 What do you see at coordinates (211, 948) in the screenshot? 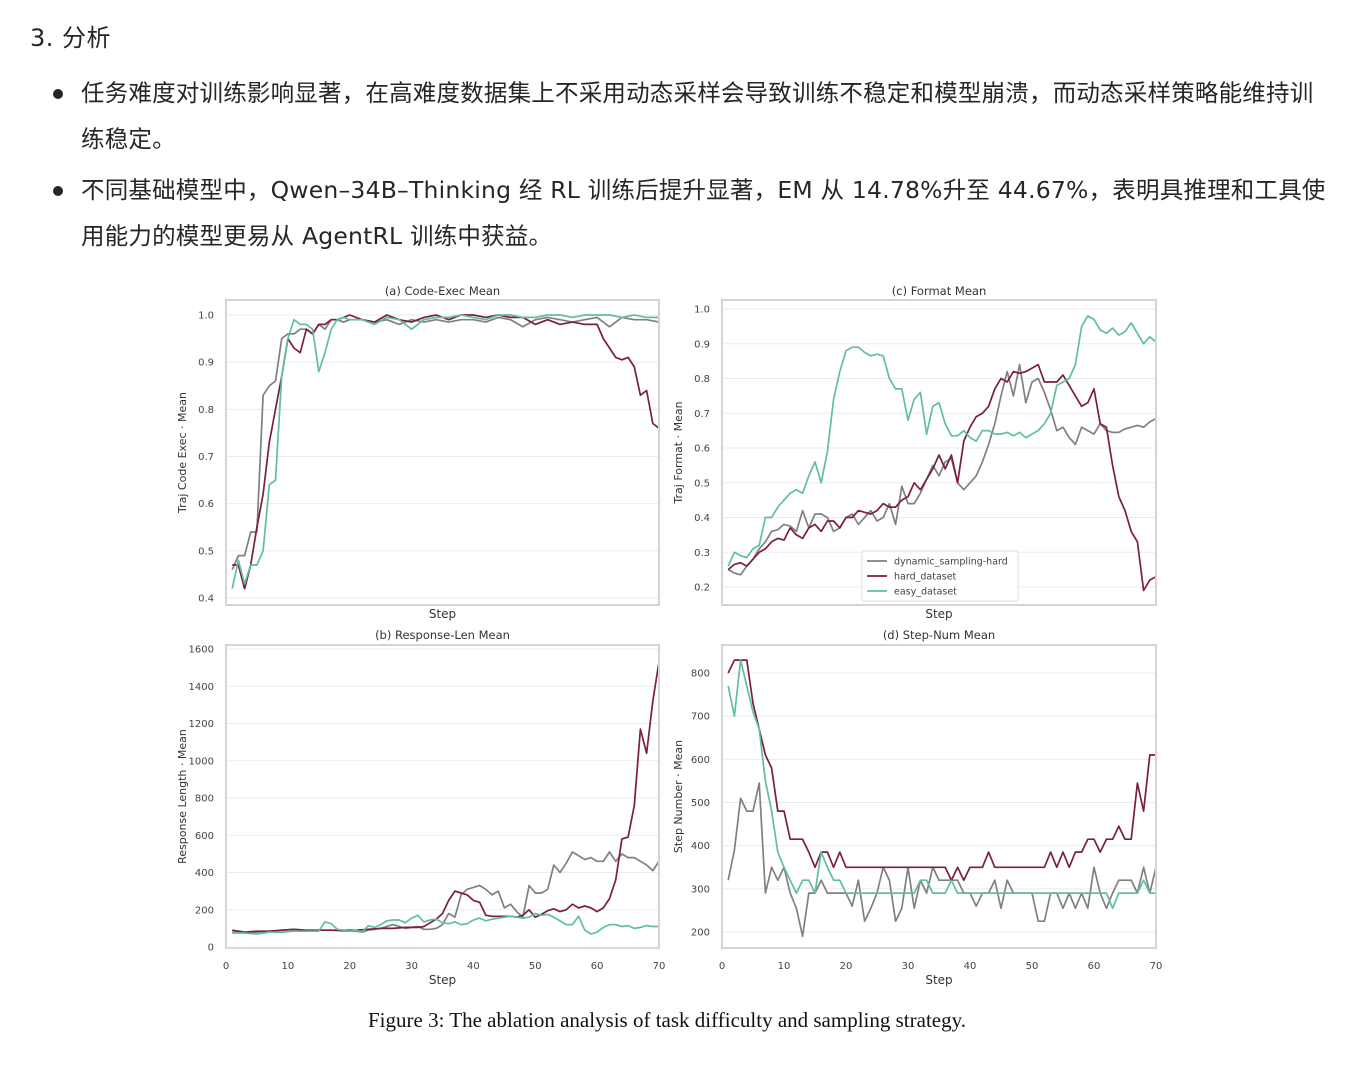
I see `y-tick-label: 0` at bounding box center [211, 948].